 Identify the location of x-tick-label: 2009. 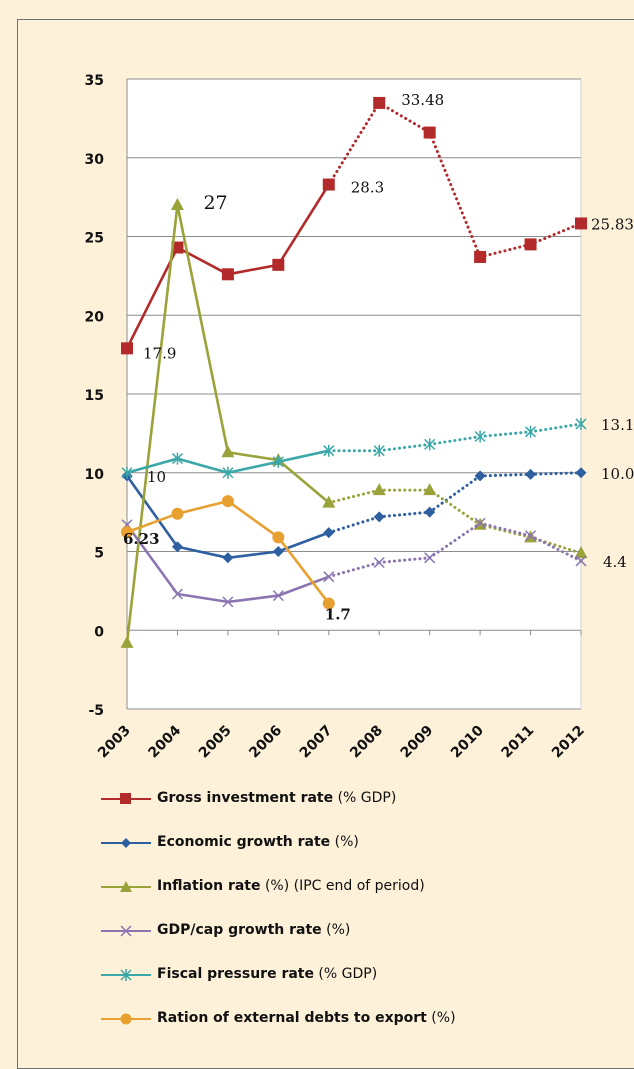
(417, 742).